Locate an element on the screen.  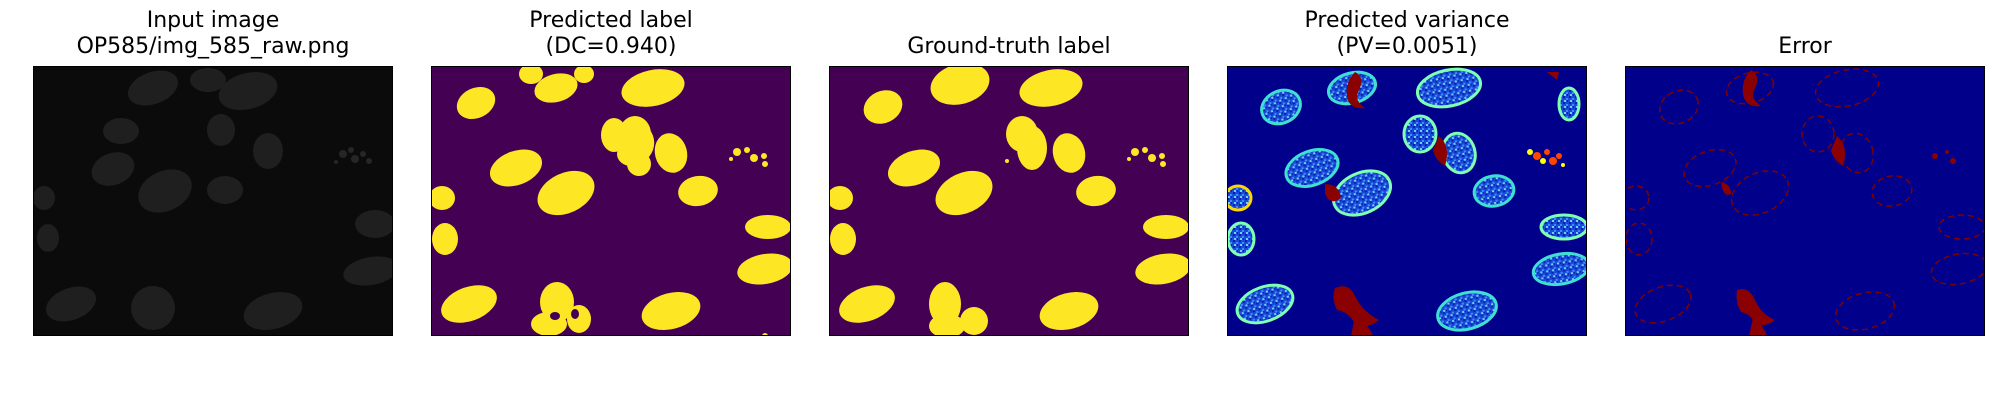
title-line-2: OP585/img_585_raw.png is located at coordinates (213, 46).